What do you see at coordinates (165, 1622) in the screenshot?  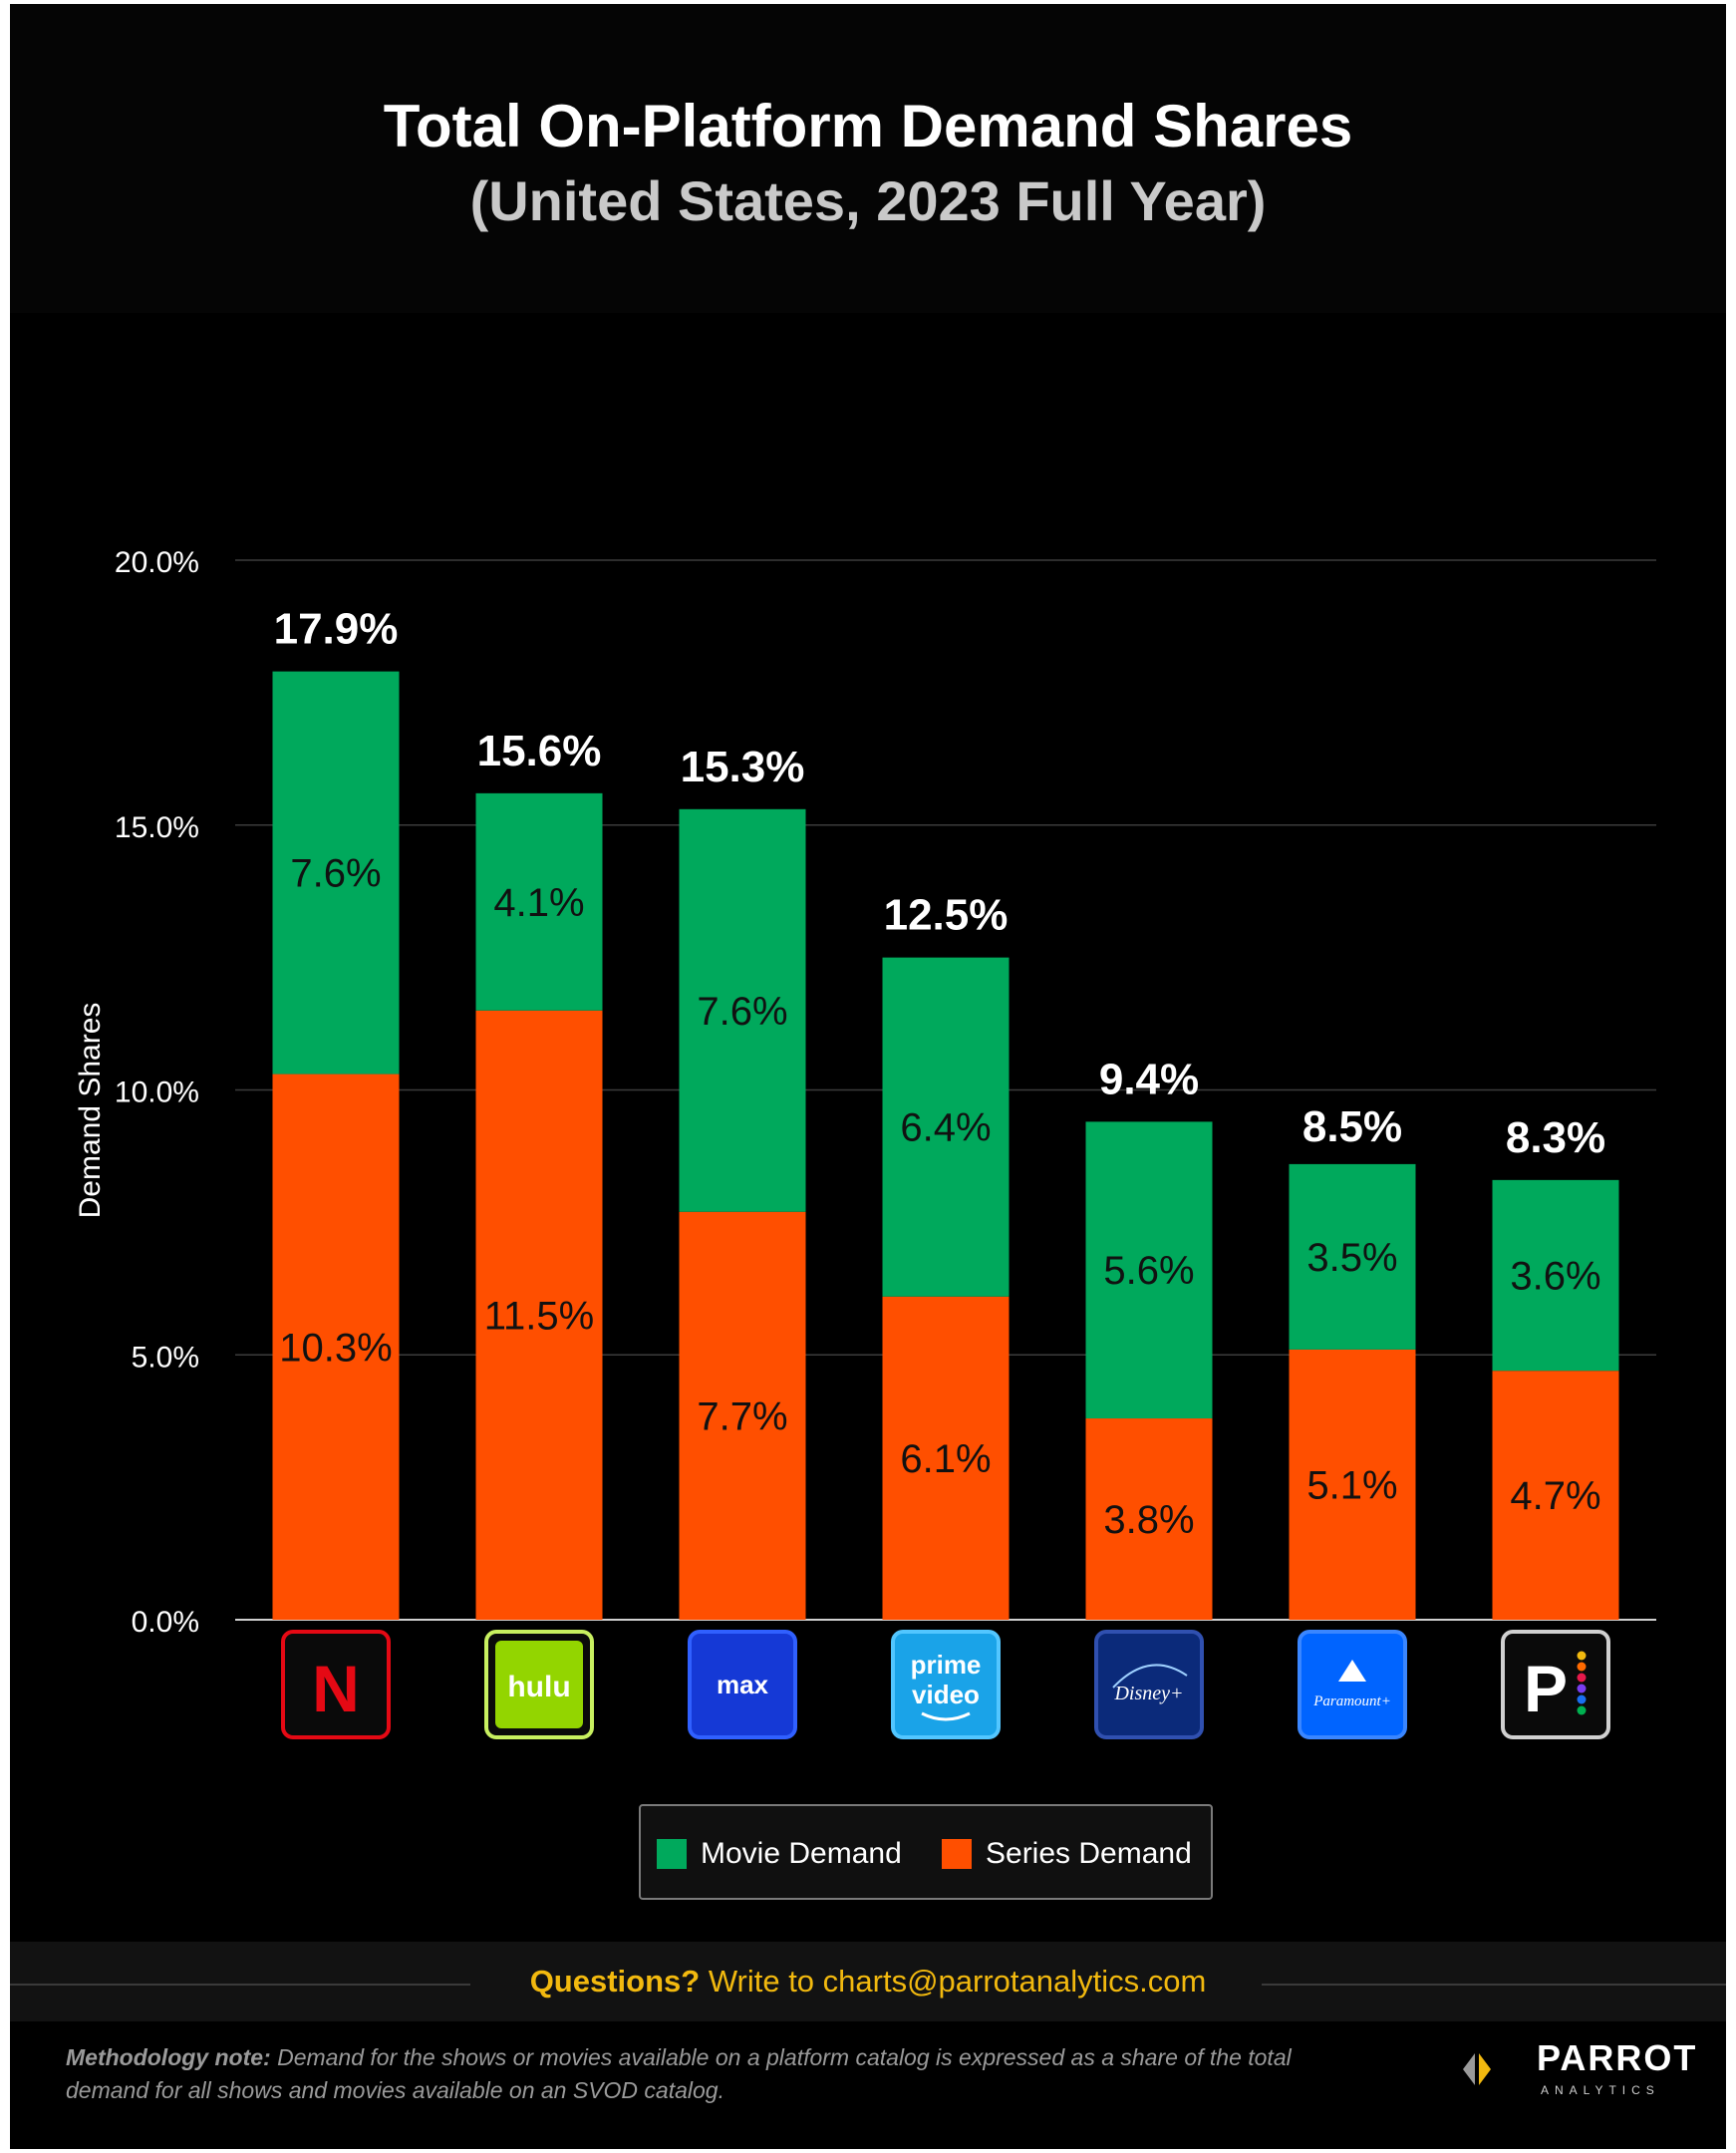 I see `y-tick-label: 0.0%` at bounding box center [165, 1622].